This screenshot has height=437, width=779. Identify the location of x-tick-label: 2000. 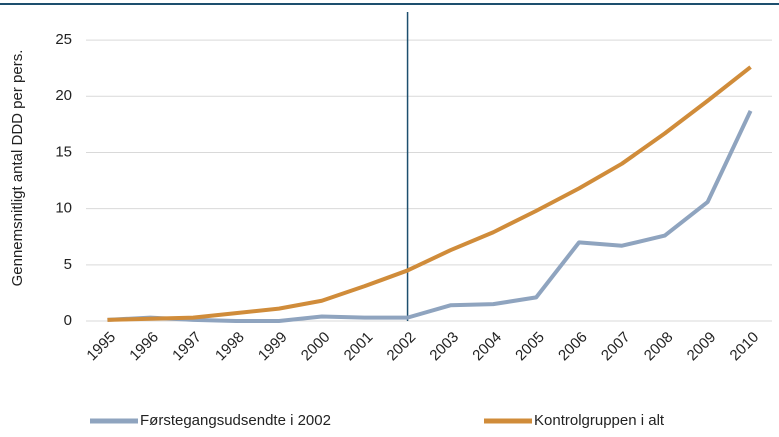
(316, 347).